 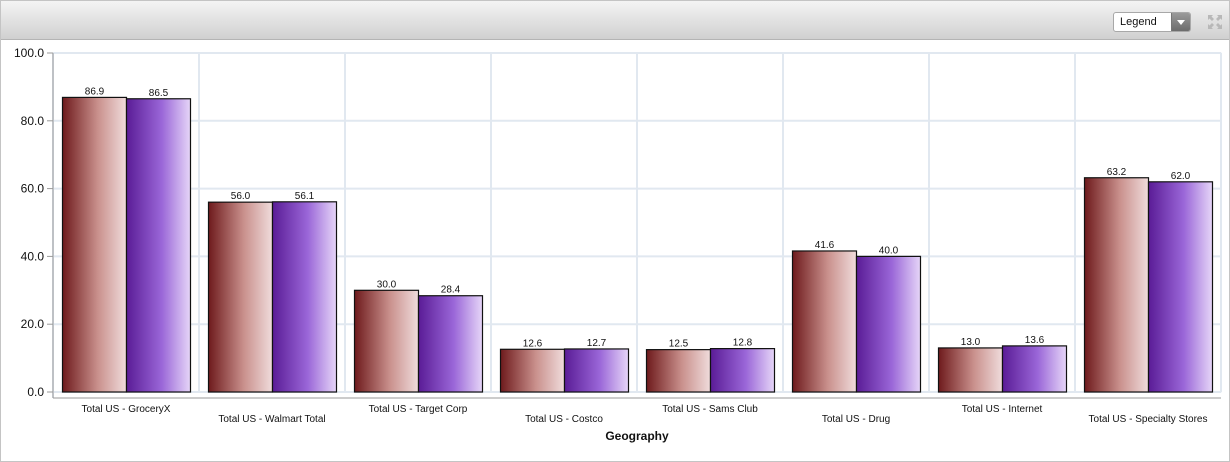 I want to click on data-label: 41.6, so click(x=825, y=245).